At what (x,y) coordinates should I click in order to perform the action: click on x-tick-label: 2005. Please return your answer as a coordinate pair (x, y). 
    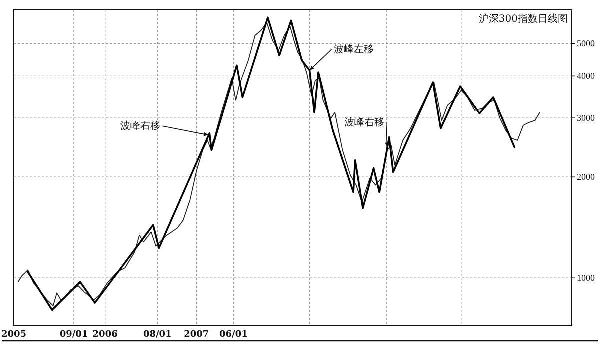
    Looking at the image, I should click on (14, 335).